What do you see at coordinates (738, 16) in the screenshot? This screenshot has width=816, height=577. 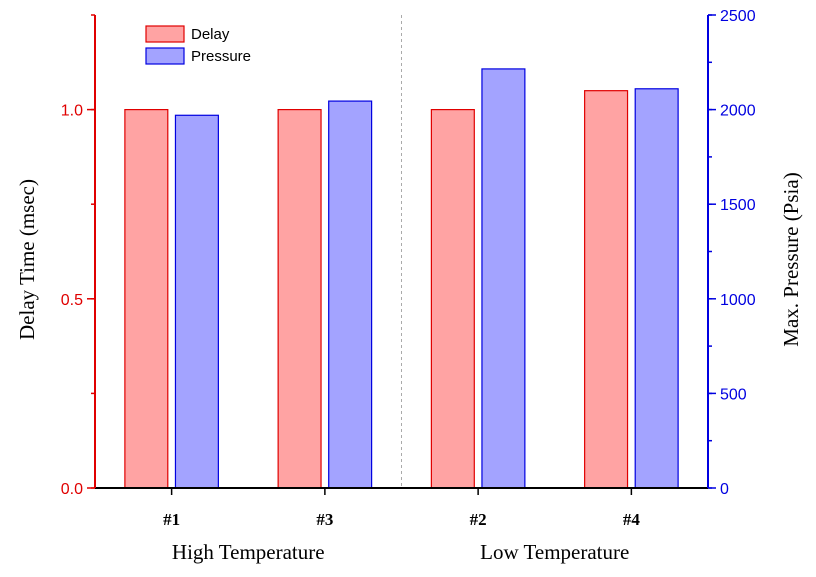 I see `right-tick-label: 2500` at bounding box center [738, 16].